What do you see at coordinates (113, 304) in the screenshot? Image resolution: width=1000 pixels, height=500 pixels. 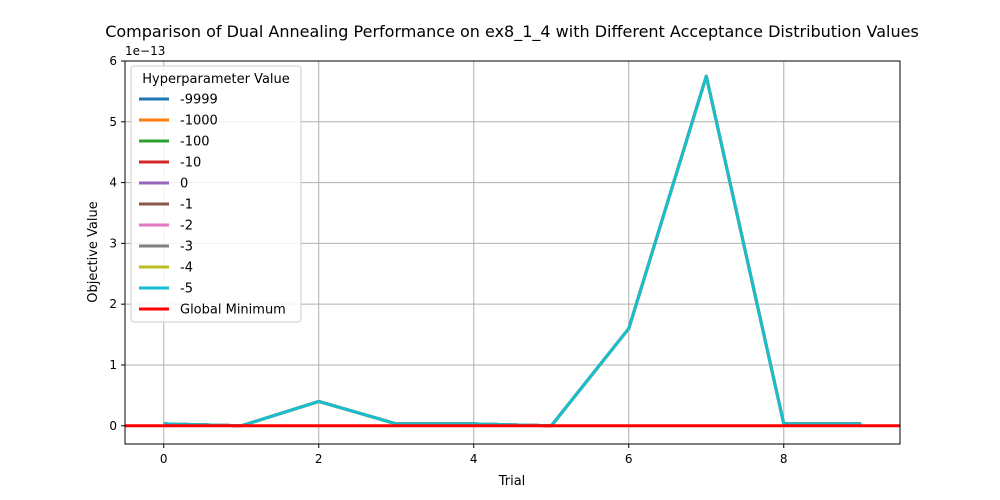 I see `y-tick-label: 2` at bounding box center [113, 304].